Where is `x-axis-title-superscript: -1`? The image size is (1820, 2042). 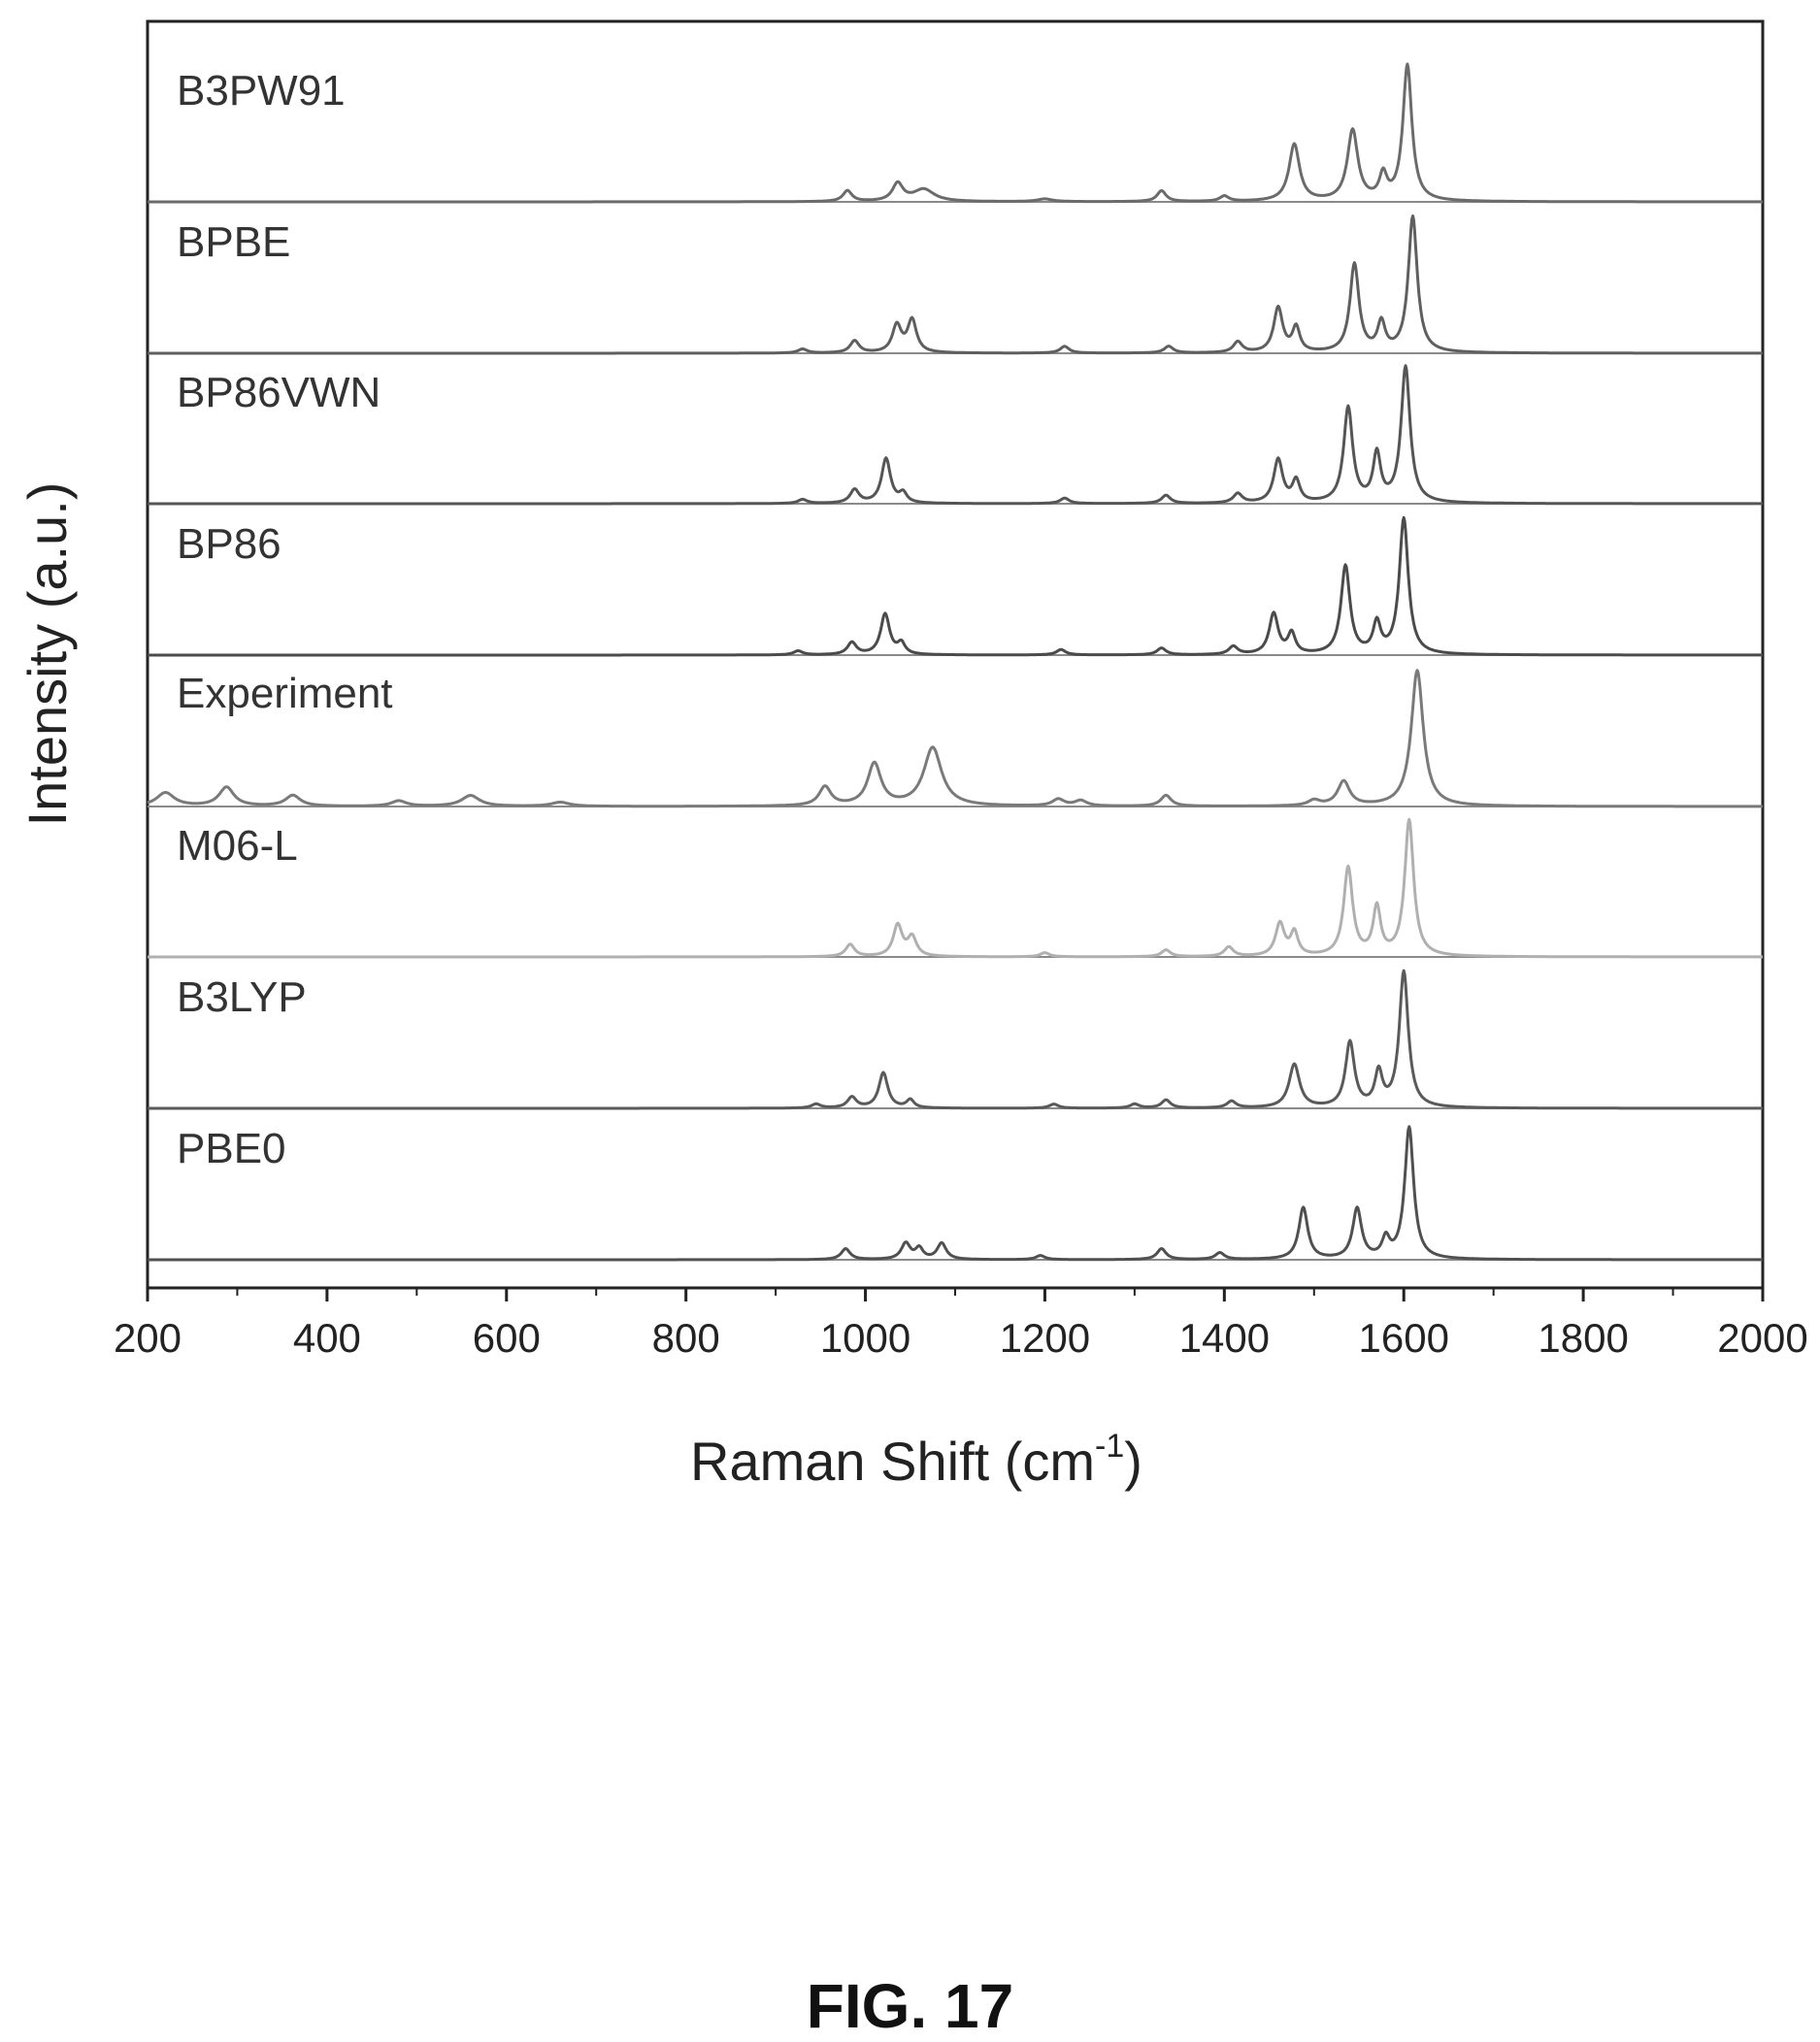
x-axis-title-superscript: -1 is located at coordinates (1109, 1447).